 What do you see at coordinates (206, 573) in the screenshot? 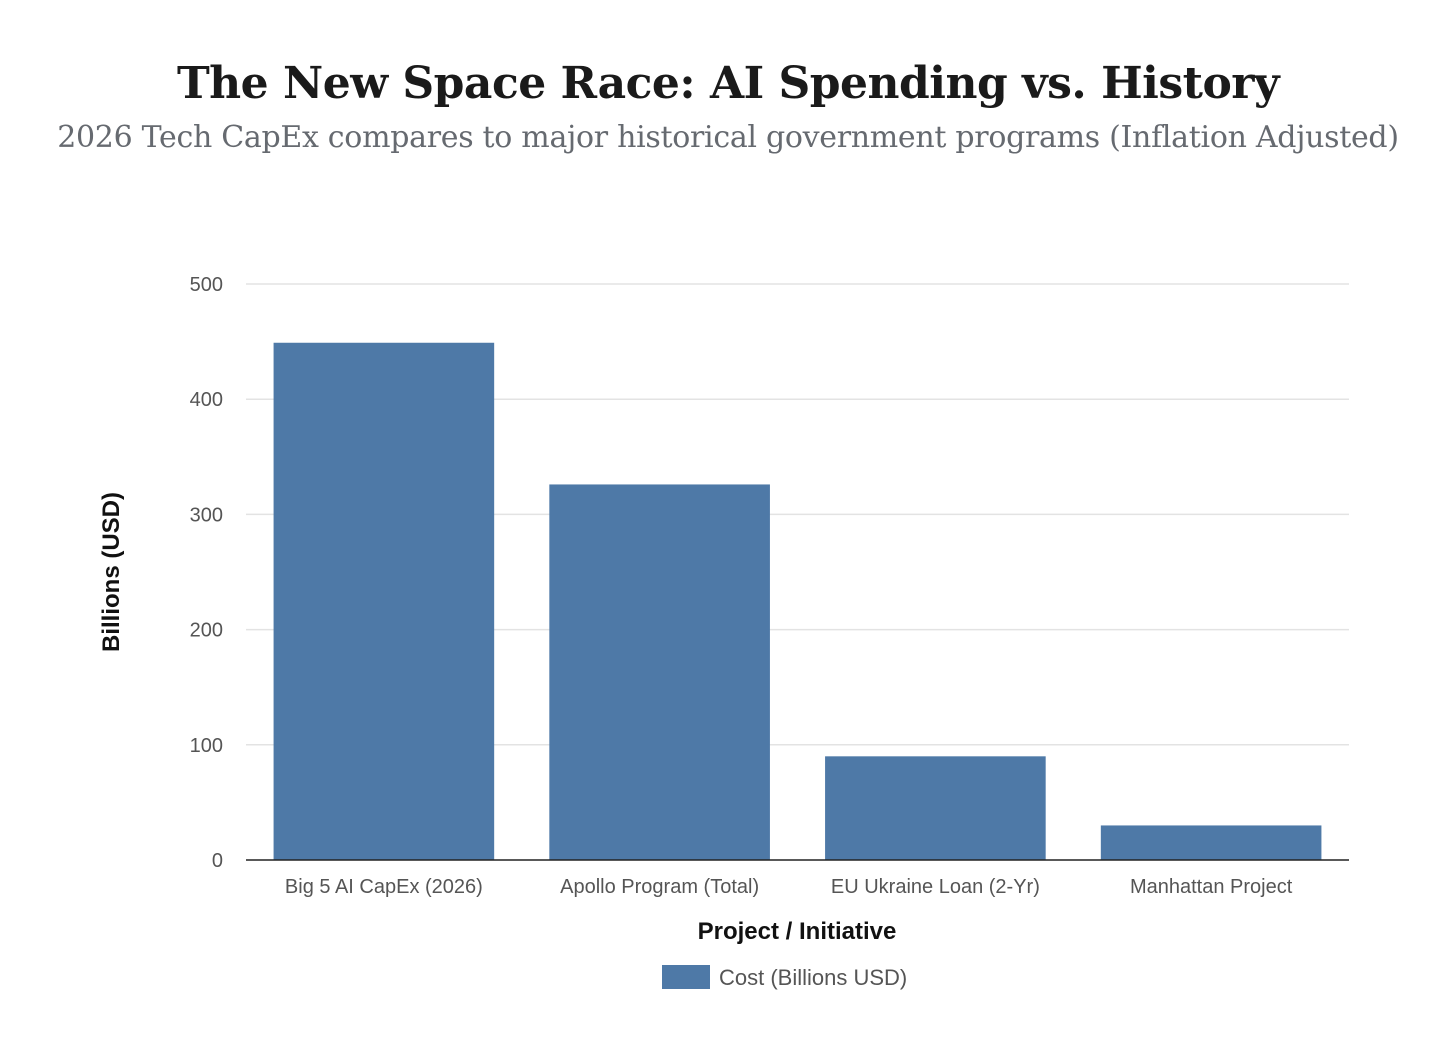
I see `y-axis-ticks: 0 100 200 300 400 500` at bounding box center [206, 573].